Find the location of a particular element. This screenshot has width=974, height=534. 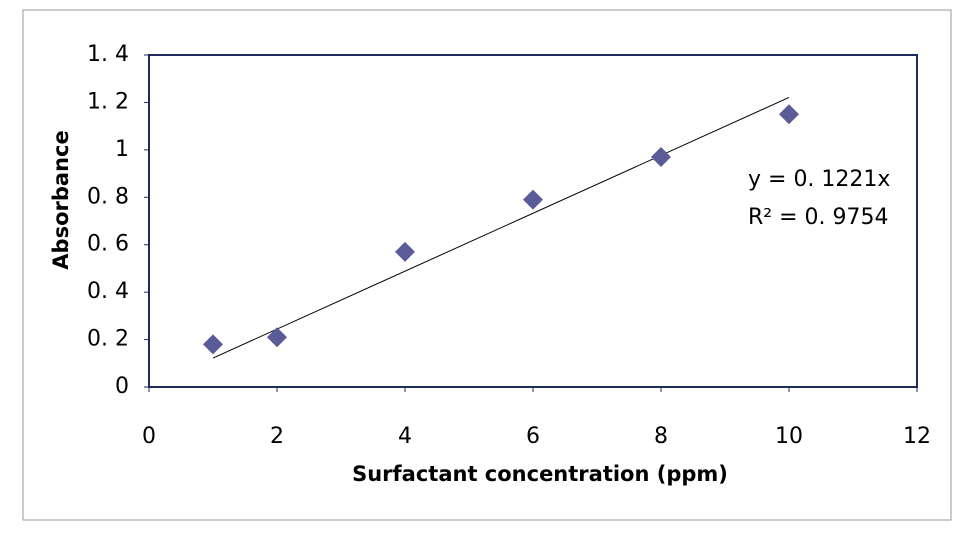

y-tick-label: 1 is located at coordinates (122, 149).